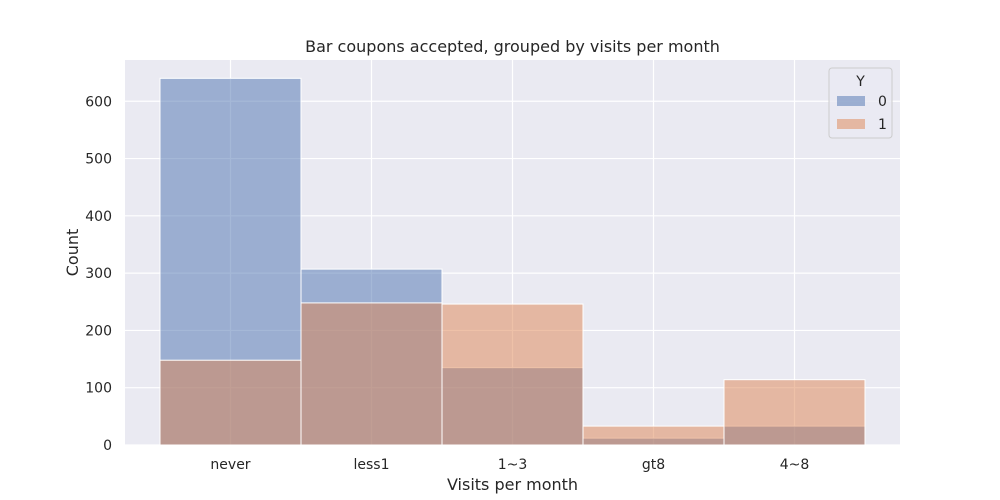 The width and height of the screenshot is (1000, 500). I want to click on x-tick-label: never, so click(230, 465).